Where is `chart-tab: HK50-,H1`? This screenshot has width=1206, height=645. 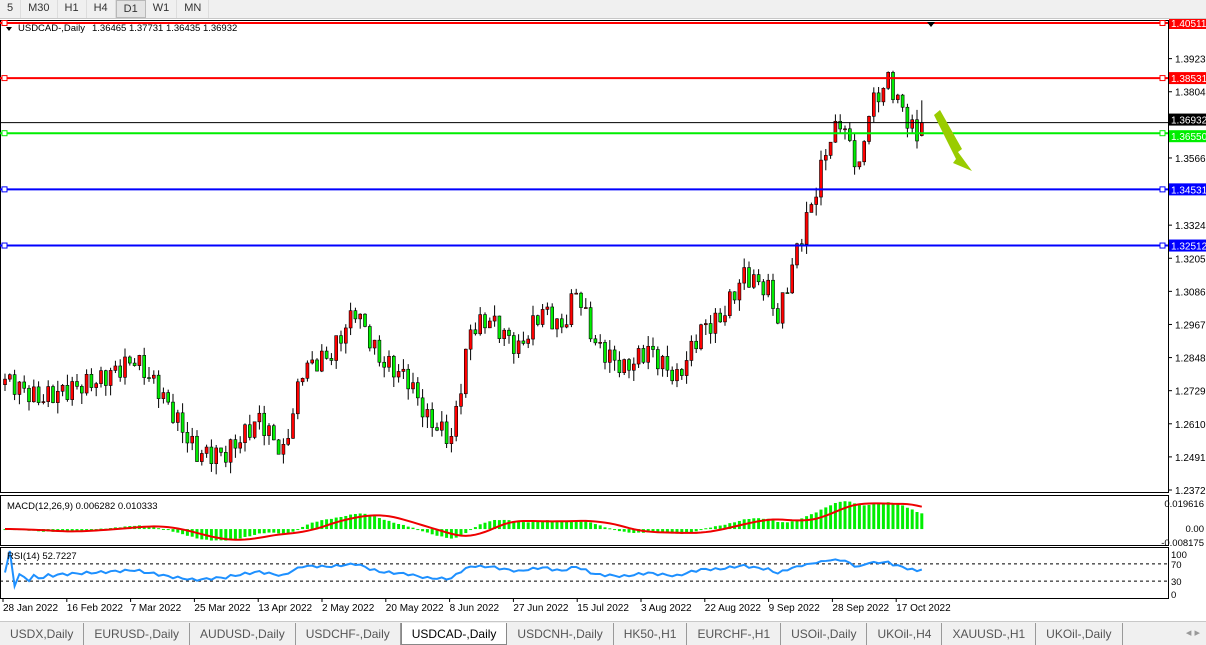
chart-tab: HK50-,H1 is located at coordinates (651, 634).